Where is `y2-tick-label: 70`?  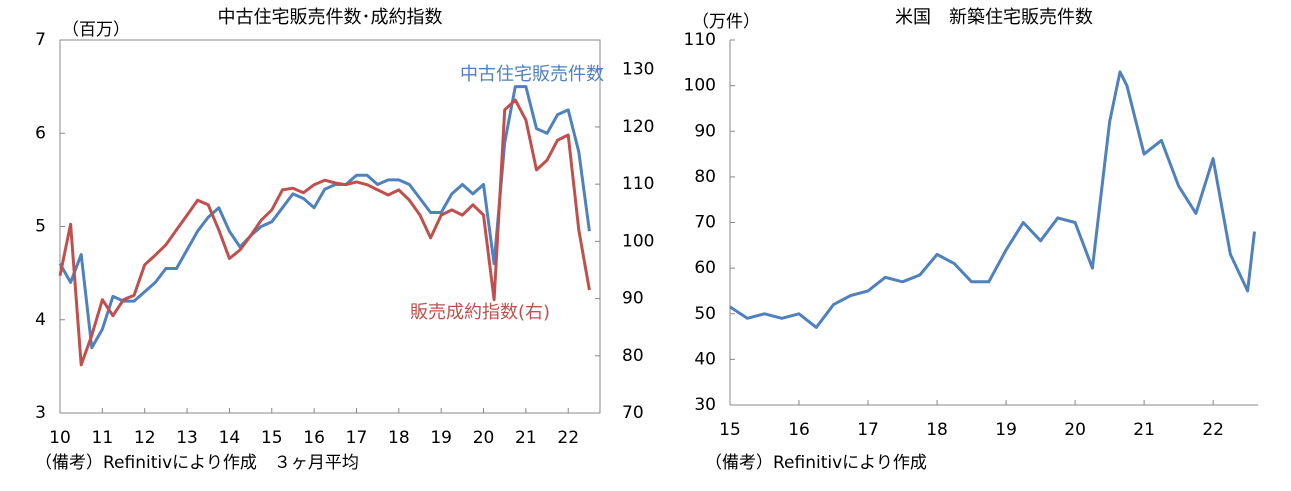
y2-tick-label: 70 is located at coordinates (633, 413).